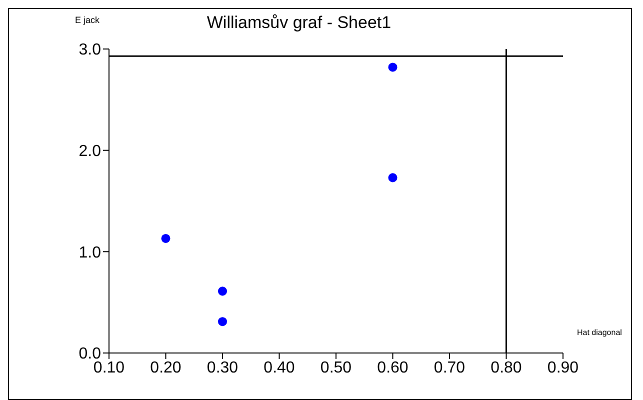  What do you see at coordinates (109, 367) in the screenshot?
I see `x-tick-label: 0.10` at bounding box center [109, 367].